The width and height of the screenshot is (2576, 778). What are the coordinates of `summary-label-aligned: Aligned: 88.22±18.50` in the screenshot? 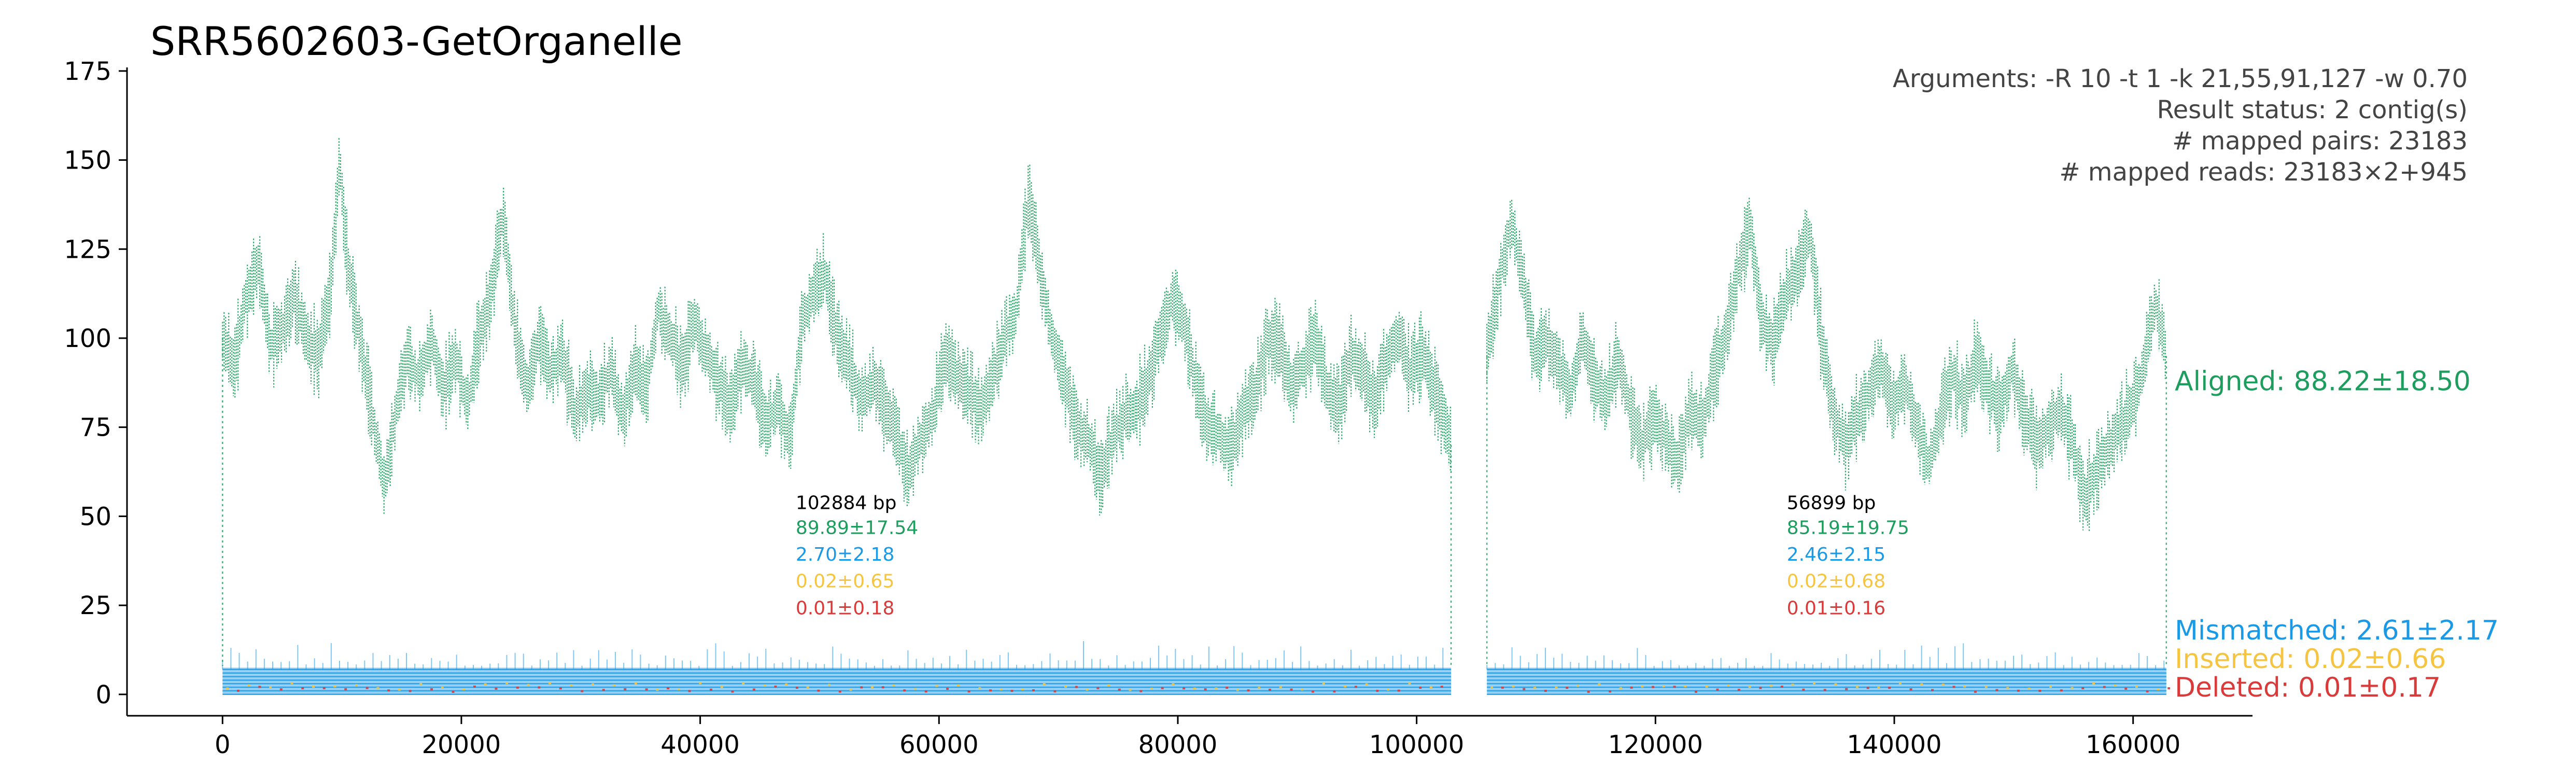 It's located at (2323, 382).